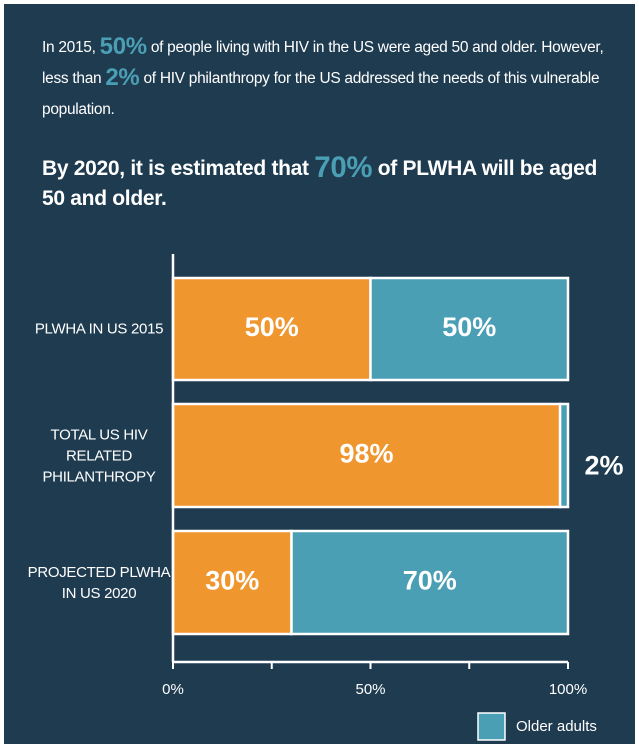  I want to click on text-segment: By 2020, it is estimated that, so click(178, 168).